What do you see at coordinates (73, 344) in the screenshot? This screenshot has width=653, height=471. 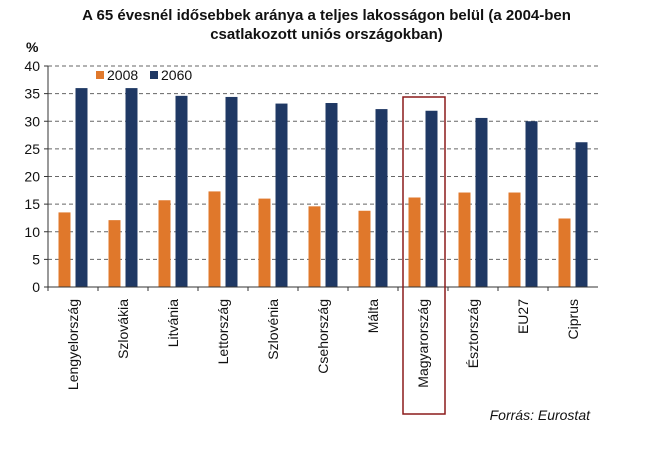 I see `x-category-label: Lengyelország` at bounding box center [73, 344].